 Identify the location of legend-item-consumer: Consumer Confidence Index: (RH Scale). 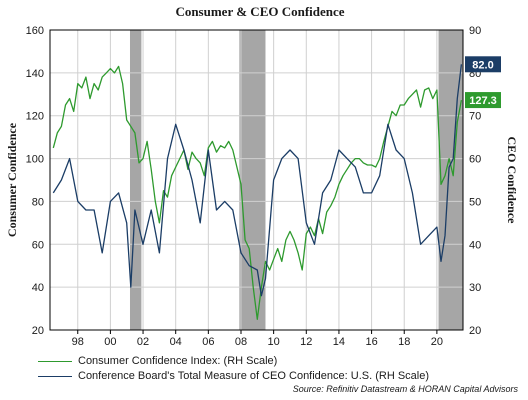
(233, 361).